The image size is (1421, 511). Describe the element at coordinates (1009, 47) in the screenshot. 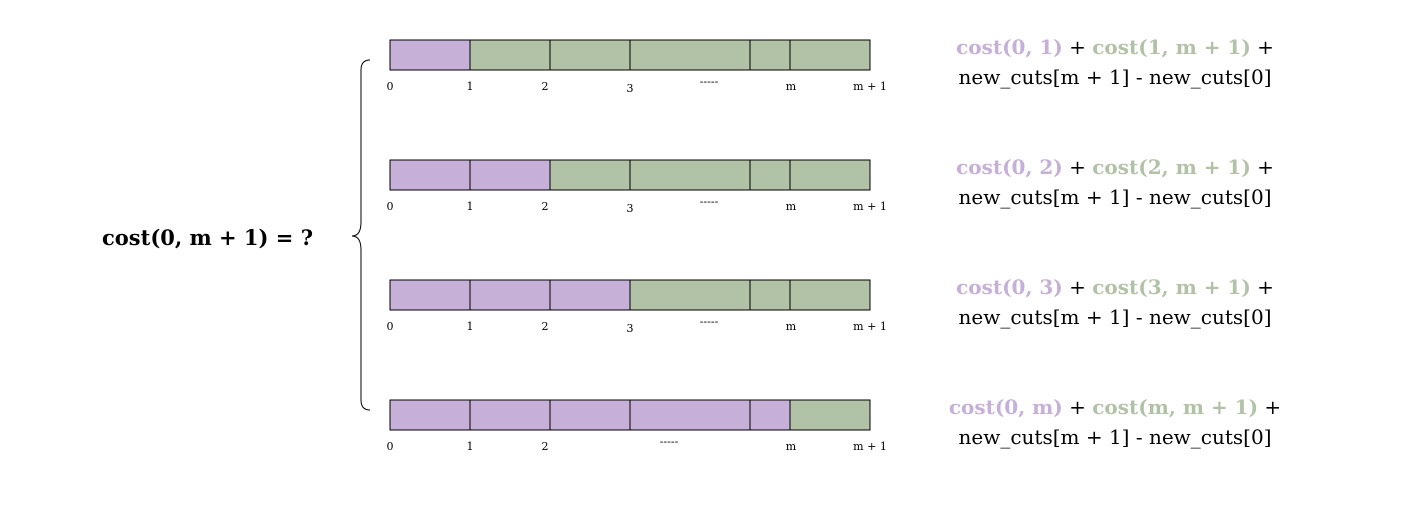

I see `left-cost-term: cost(0, 1)` at that location.